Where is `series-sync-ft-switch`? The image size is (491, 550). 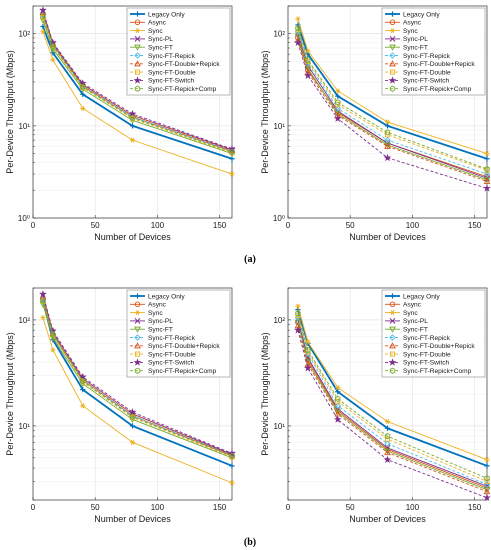 series-sync-ft-switch is located at coordinates (392, 115).